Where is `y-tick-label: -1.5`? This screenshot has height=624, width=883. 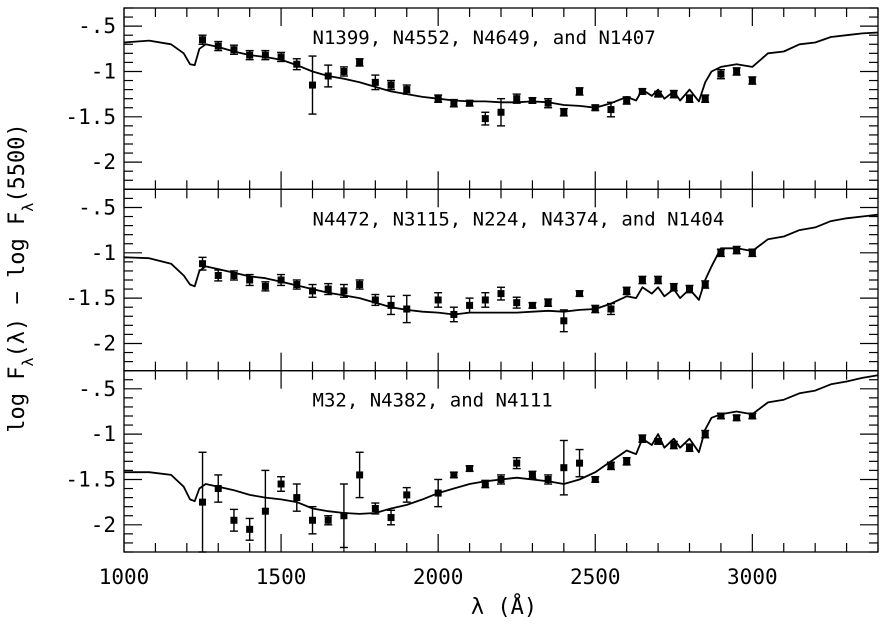 y-tick-label: -1.5 is located at coordinates (90, 117).